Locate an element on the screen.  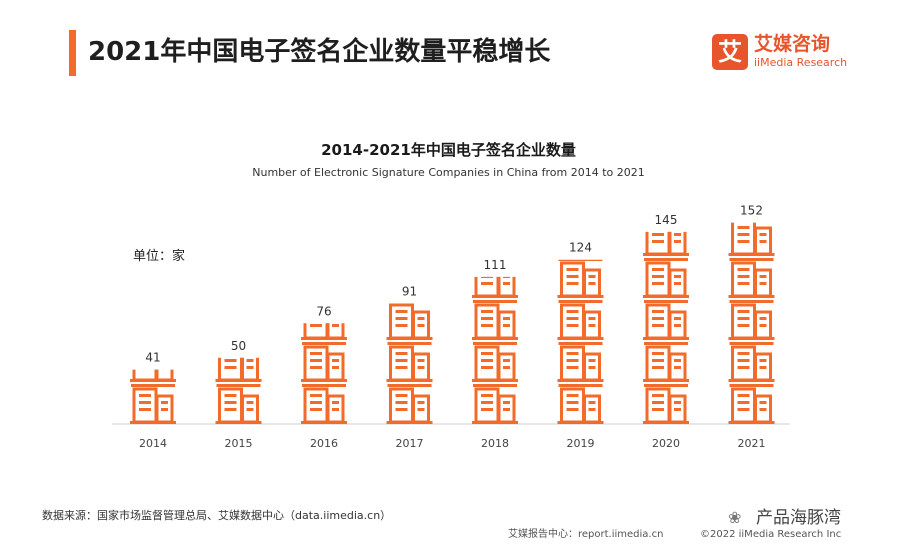
value-label-2019: 124 is located at coordinates (580, 248).